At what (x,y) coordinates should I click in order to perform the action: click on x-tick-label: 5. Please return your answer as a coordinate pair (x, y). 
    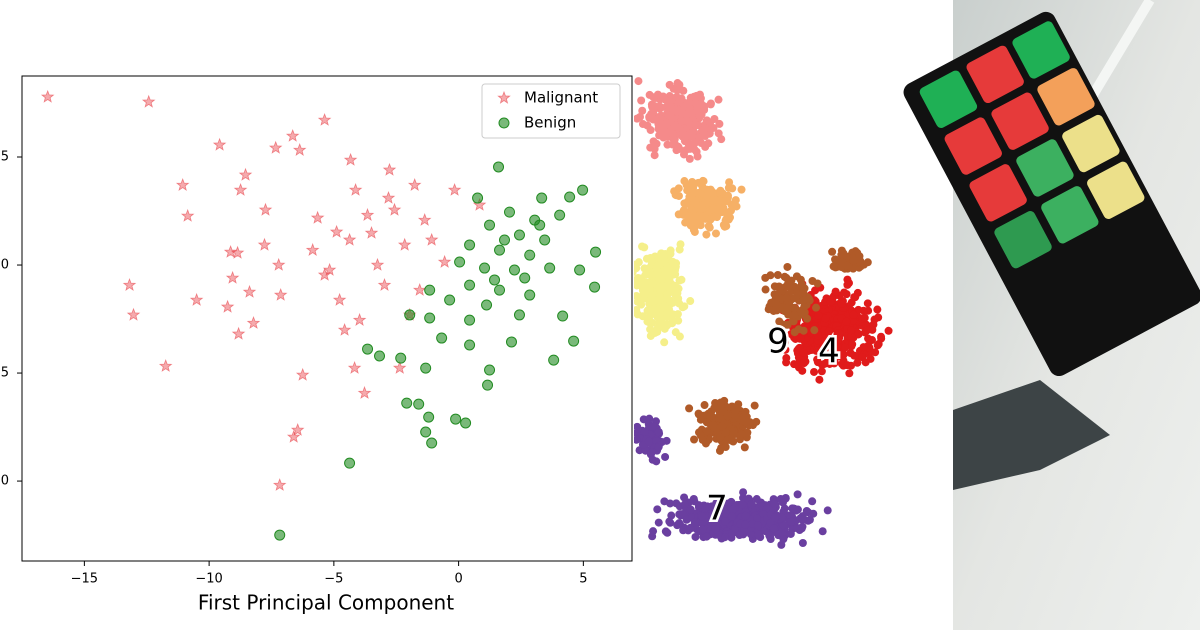
    Looking at the image, I should click on (583, 579).